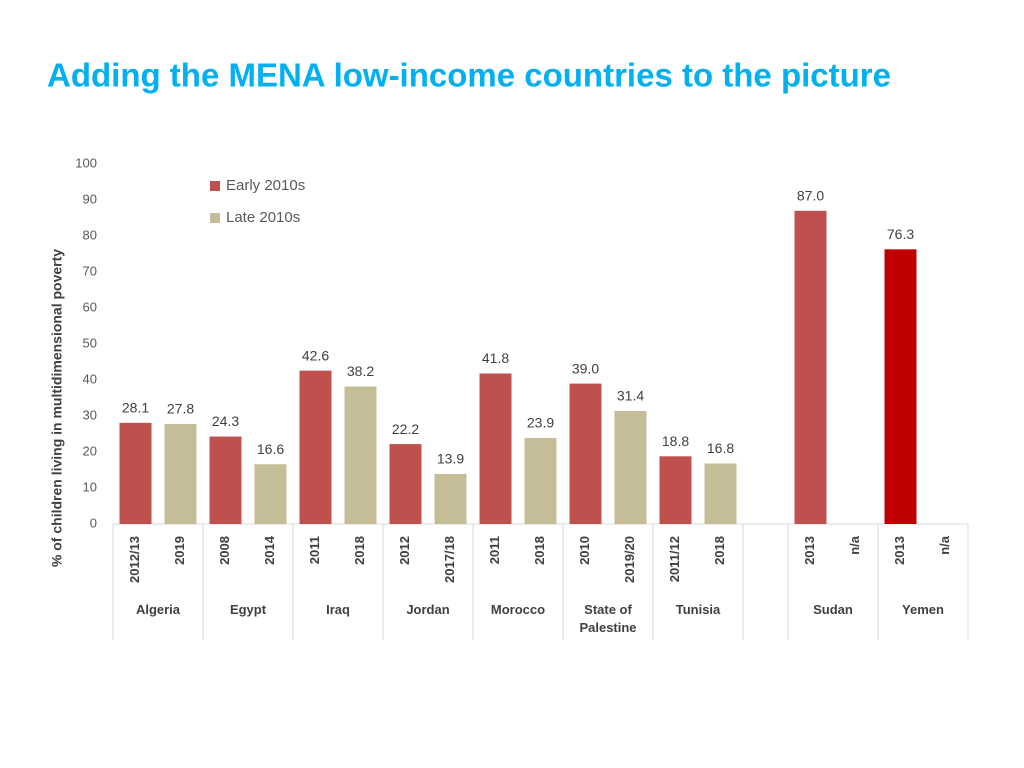 The image size is (1024, 768). Describe the element at coordinates (629, 559) in the screenshot. I see `bar-year-label: 2019/20` at that location.